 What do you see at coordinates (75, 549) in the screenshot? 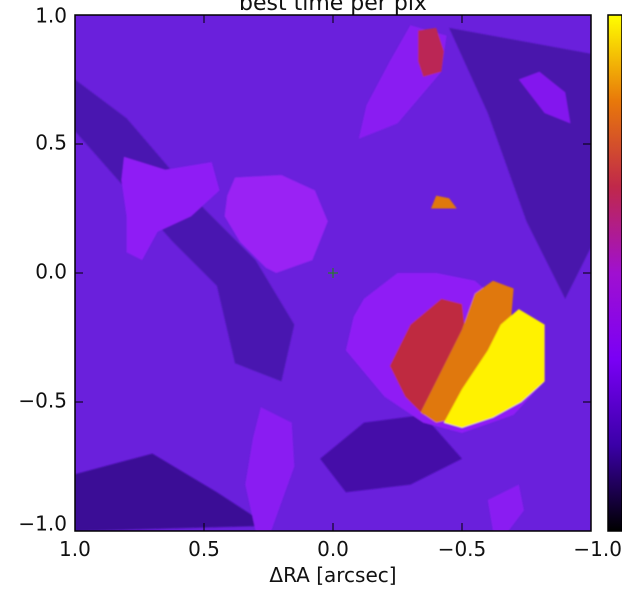
I see `x-tick-label: 1.0` at bounding box center [75, 549].